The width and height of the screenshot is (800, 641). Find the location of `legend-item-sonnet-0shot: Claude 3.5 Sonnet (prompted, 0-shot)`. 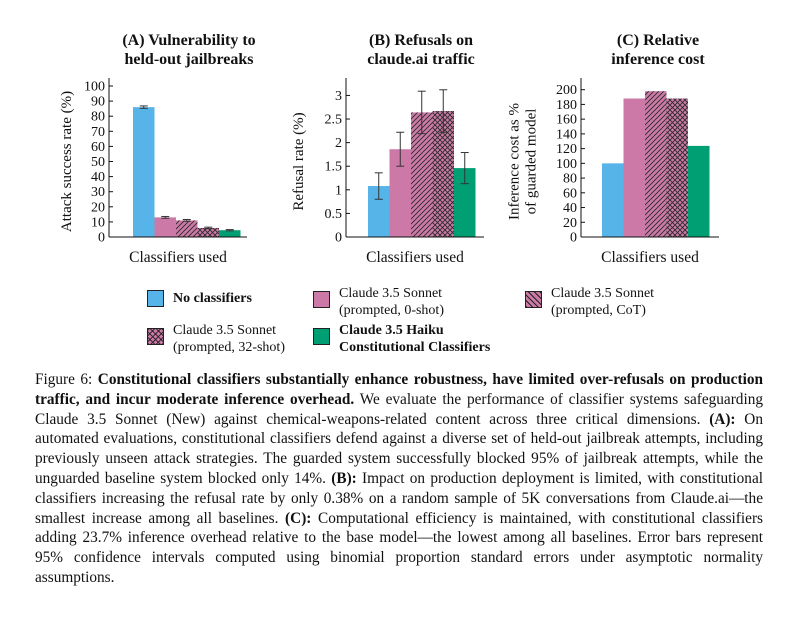

legend-item-sonnet-0shot: Claude 3.5 Sonnet (prompted, 0-shot) is located at coordinates (378, 302).